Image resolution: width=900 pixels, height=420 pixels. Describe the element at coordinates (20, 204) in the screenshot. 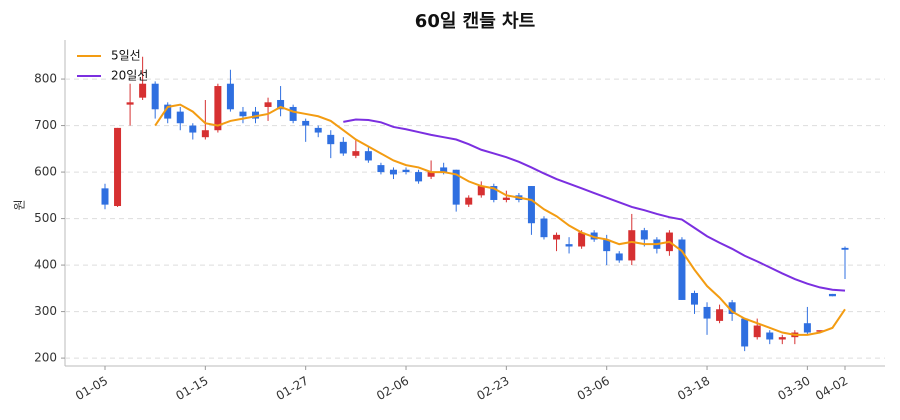

I see `y-axis-label: 원` at that location.